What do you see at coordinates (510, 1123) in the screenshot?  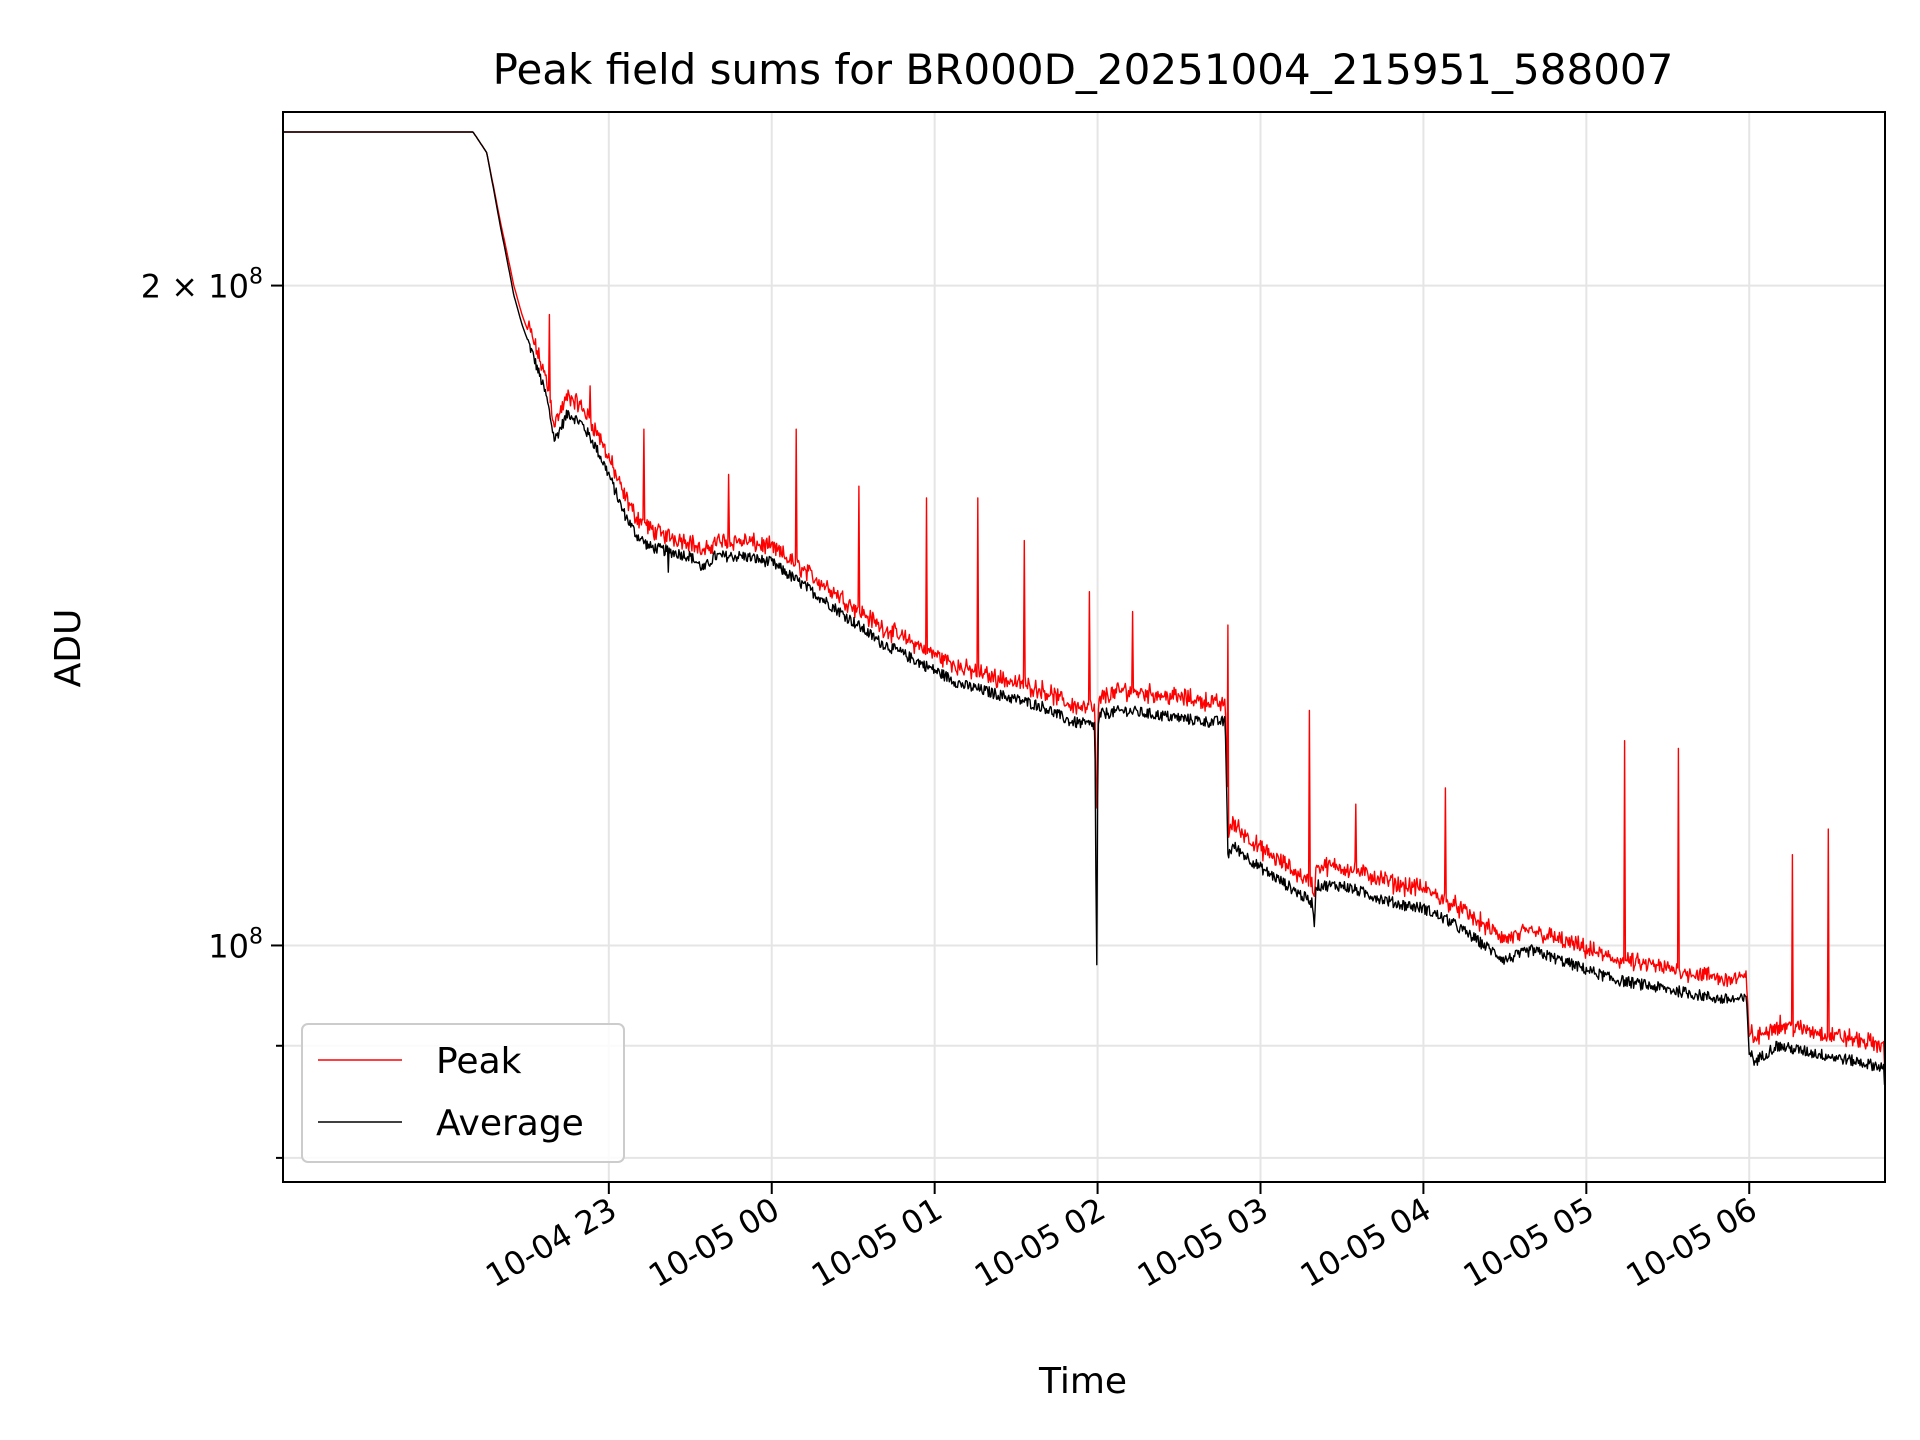 I see `legend-label-average: Average` at bounding box center [510, 1123].